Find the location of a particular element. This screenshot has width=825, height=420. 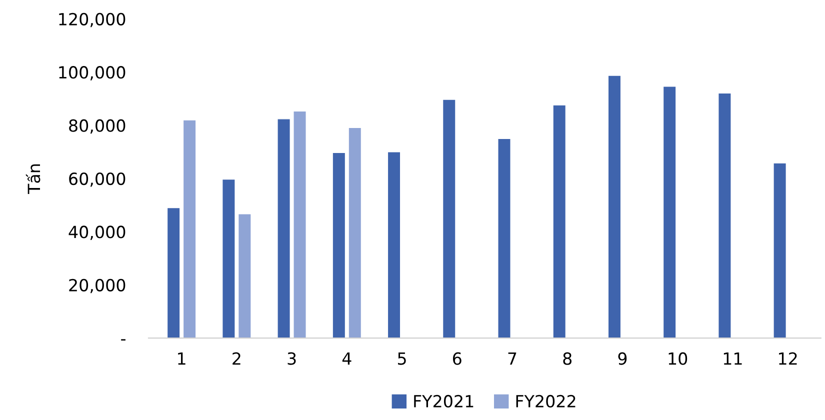

y-tick-label: 40,000 is located at coordinates (97, 233).